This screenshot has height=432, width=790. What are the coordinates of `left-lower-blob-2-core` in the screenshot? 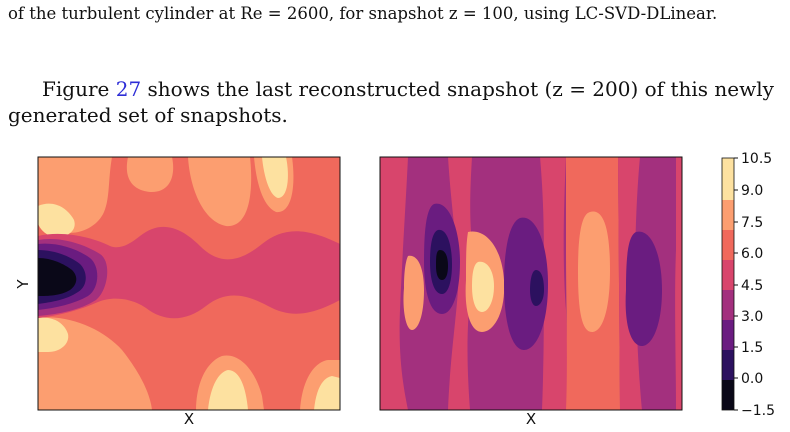 It's located at (228, 390).